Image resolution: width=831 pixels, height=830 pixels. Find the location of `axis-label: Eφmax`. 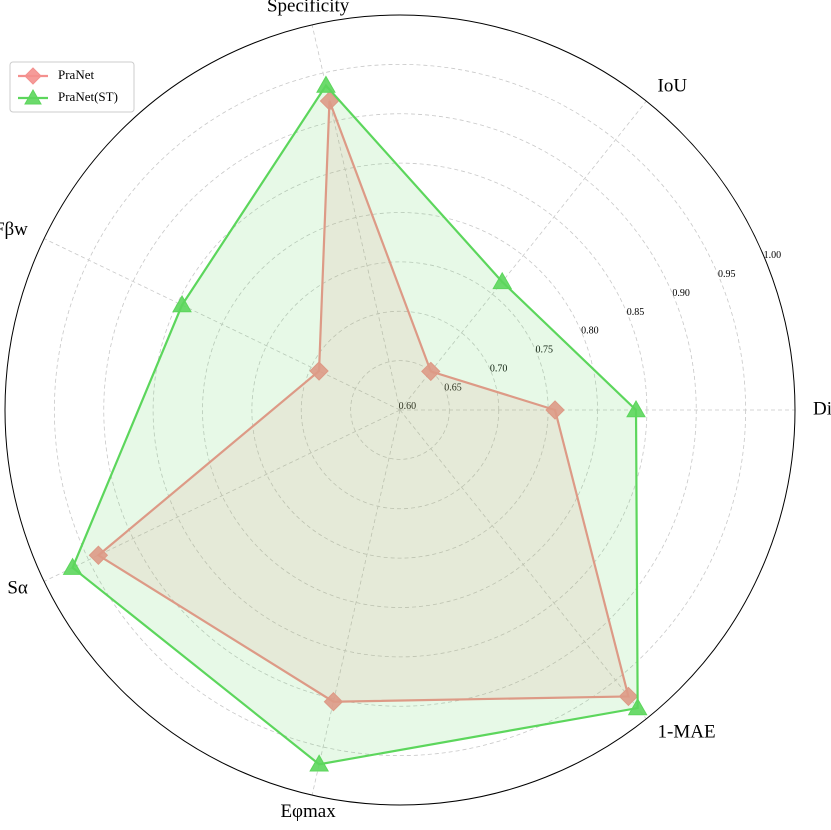

axis-label: Eφmax is located at coordinates (308, 811).